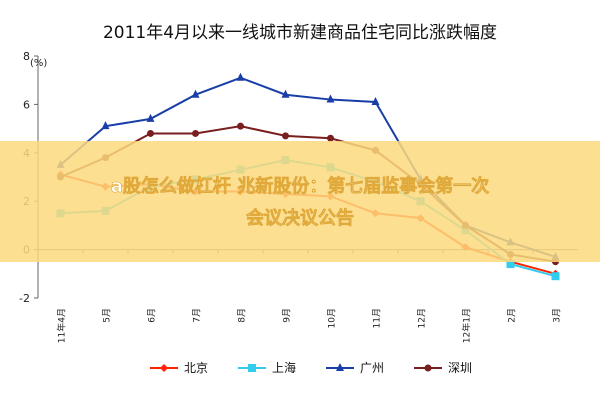 This screenshot has width=600, height=400. I want to click on x-tick-label: 12年1月, so click(467, 325).